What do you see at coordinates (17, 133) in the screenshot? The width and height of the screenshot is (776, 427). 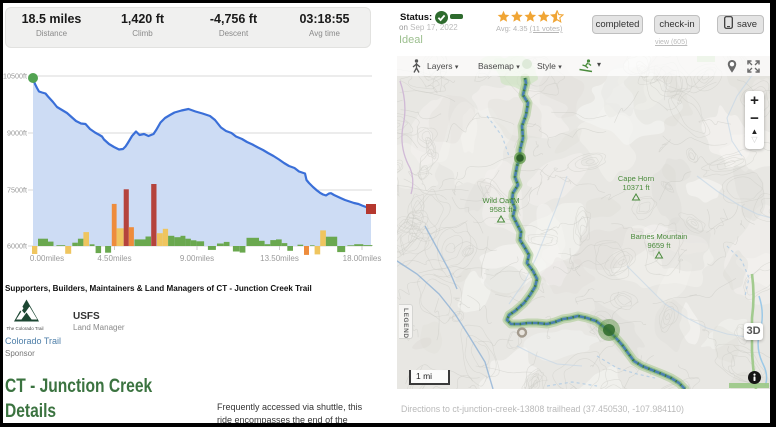 I see `svg-text: 9000ft` at bounding box center [17, 133].